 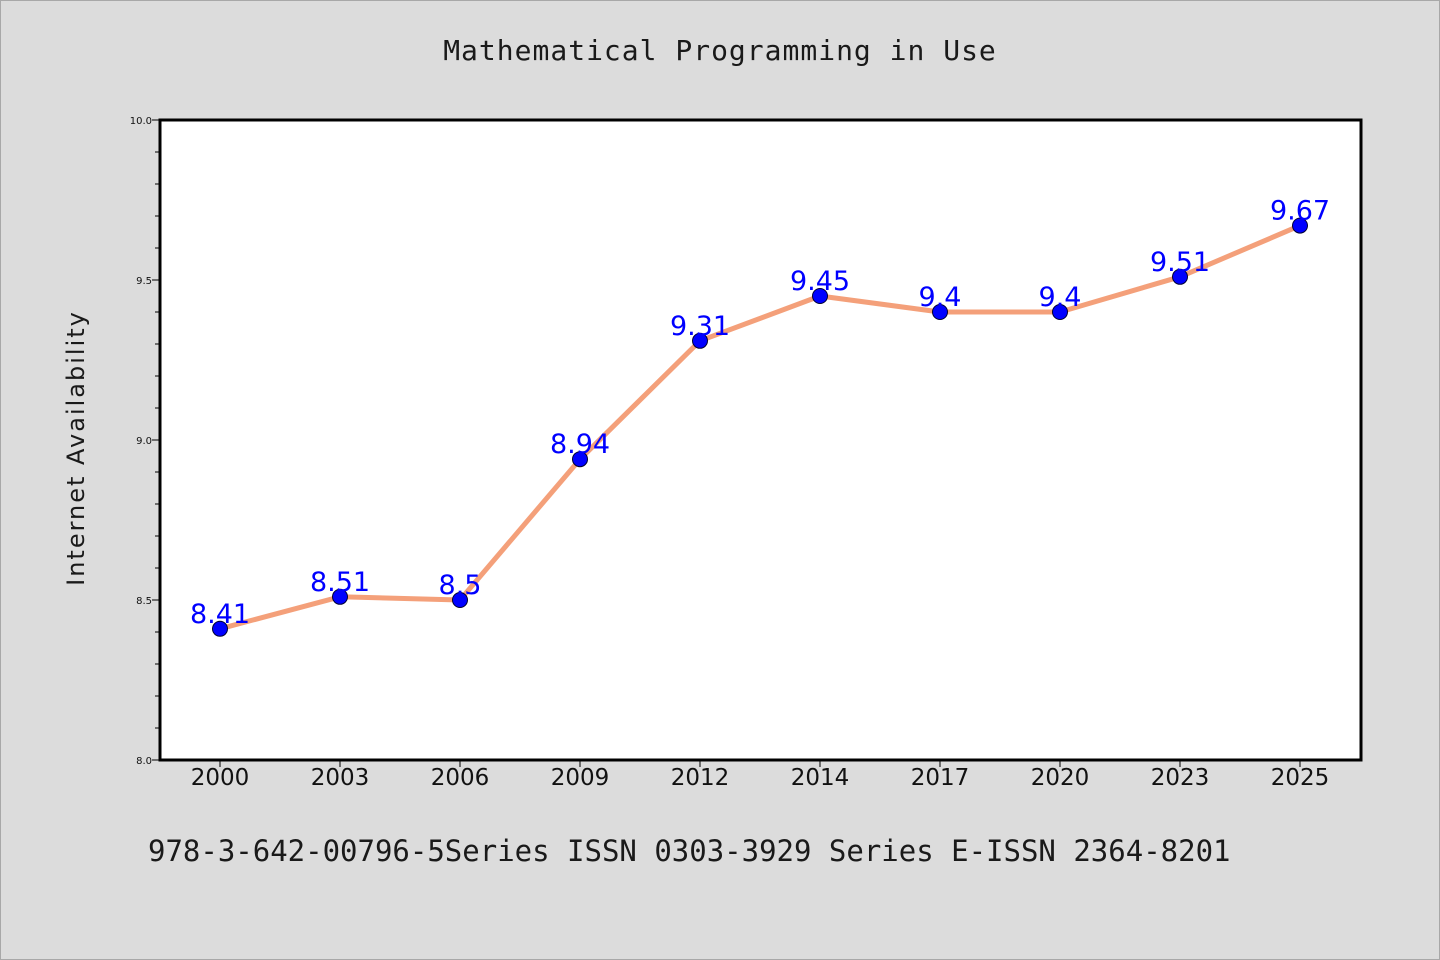 What do you see at coordinates (1180, 262) in the screenshot?
I see `data-label: 9.51` at bounding box center [1180, 262].